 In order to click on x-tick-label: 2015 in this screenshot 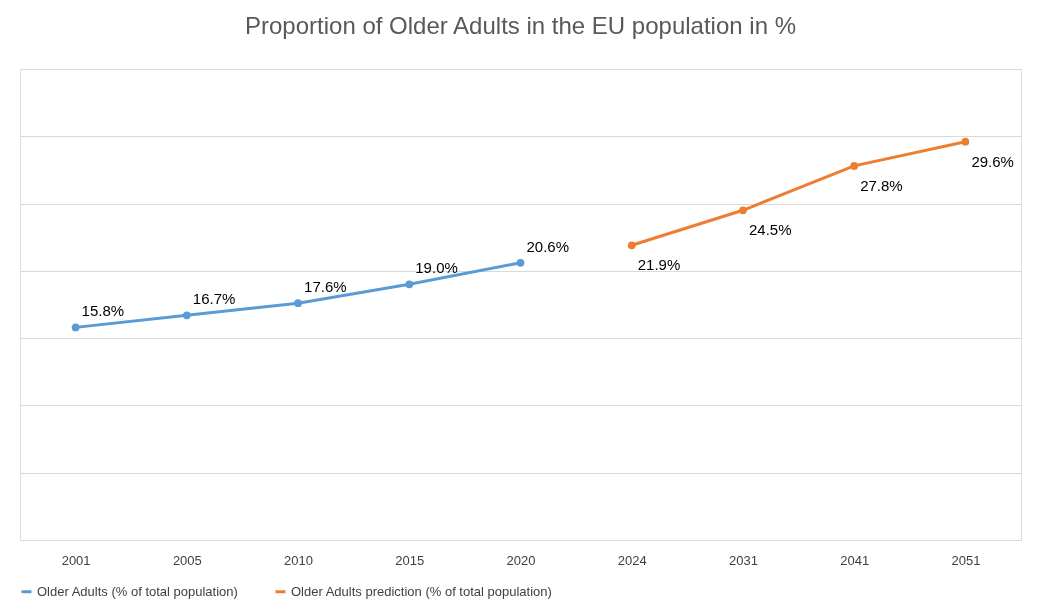, I will do `click(410, 560)`.